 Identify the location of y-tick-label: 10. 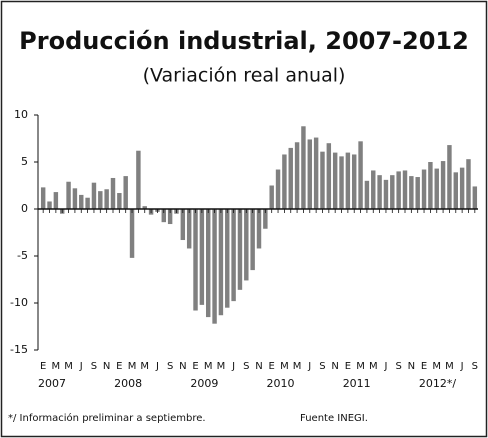
(21, 114).